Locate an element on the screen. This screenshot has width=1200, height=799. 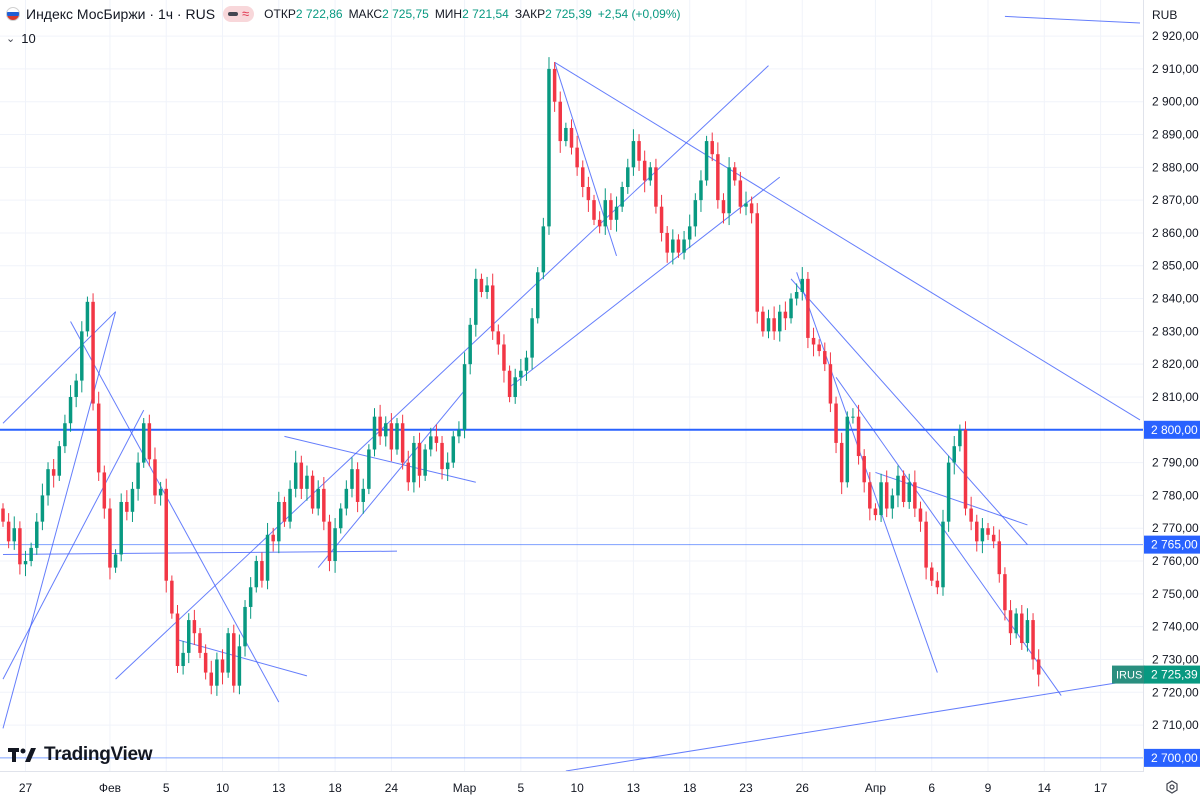
price-tick-label: 2 710,00 is located at coordinates (1175, 725).